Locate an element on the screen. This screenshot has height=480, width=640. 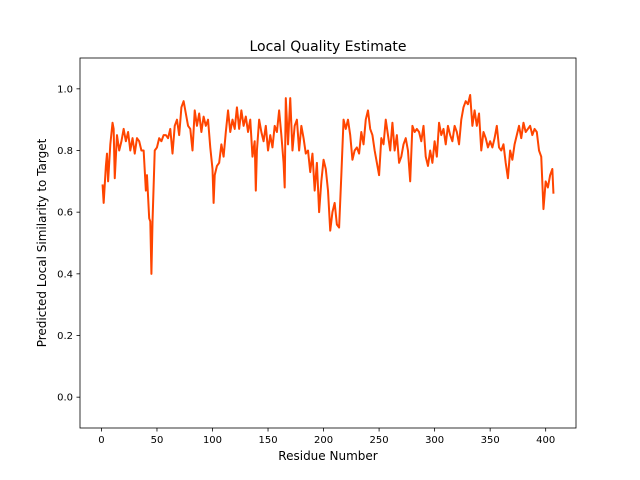
y-tick-label: 0.4 is located at coordinates (65, 274).